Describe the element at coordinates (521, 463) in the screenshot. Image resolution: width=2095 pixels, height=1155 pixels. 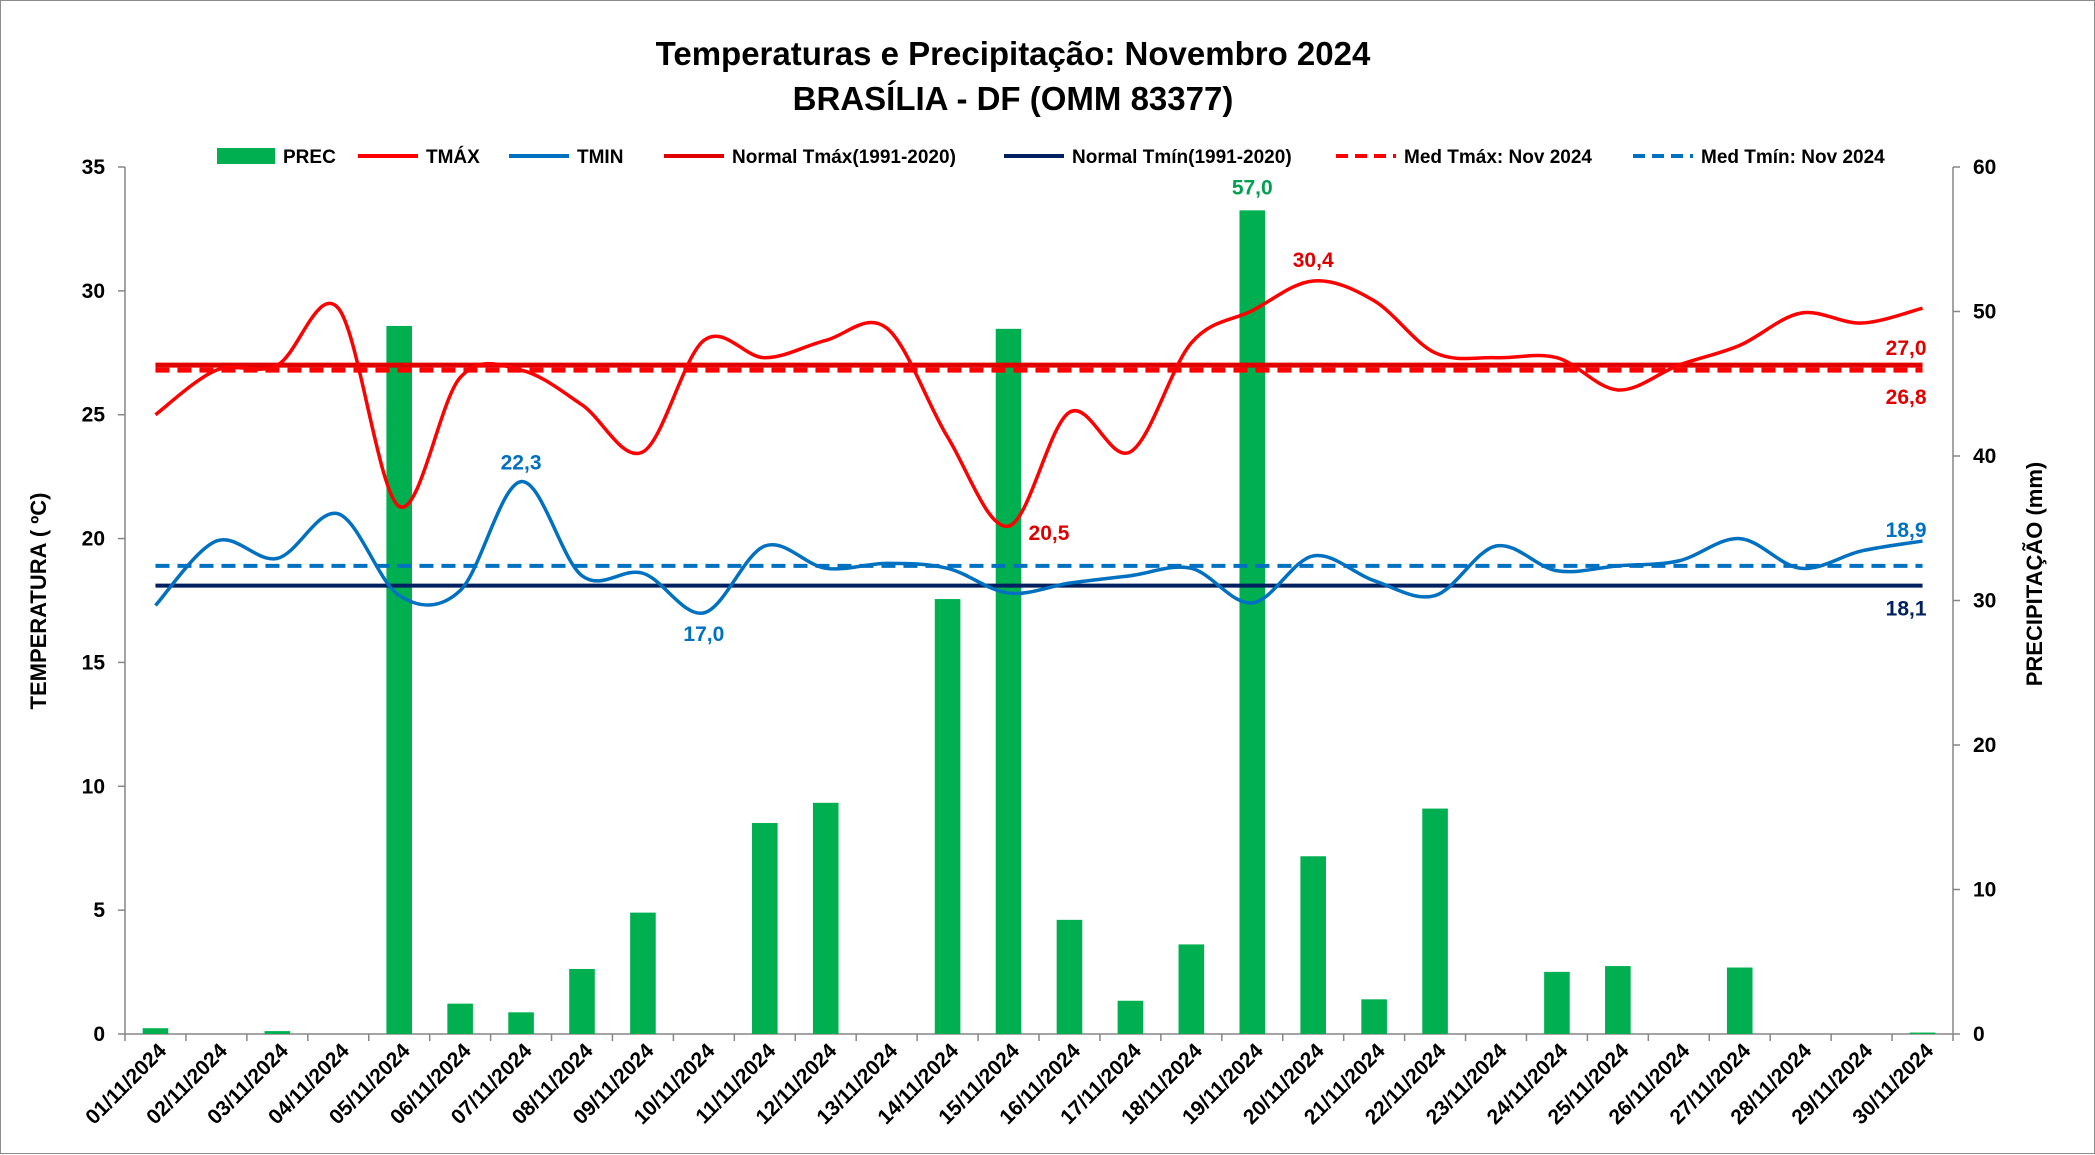
I see `data-label: 22,3` at that location.